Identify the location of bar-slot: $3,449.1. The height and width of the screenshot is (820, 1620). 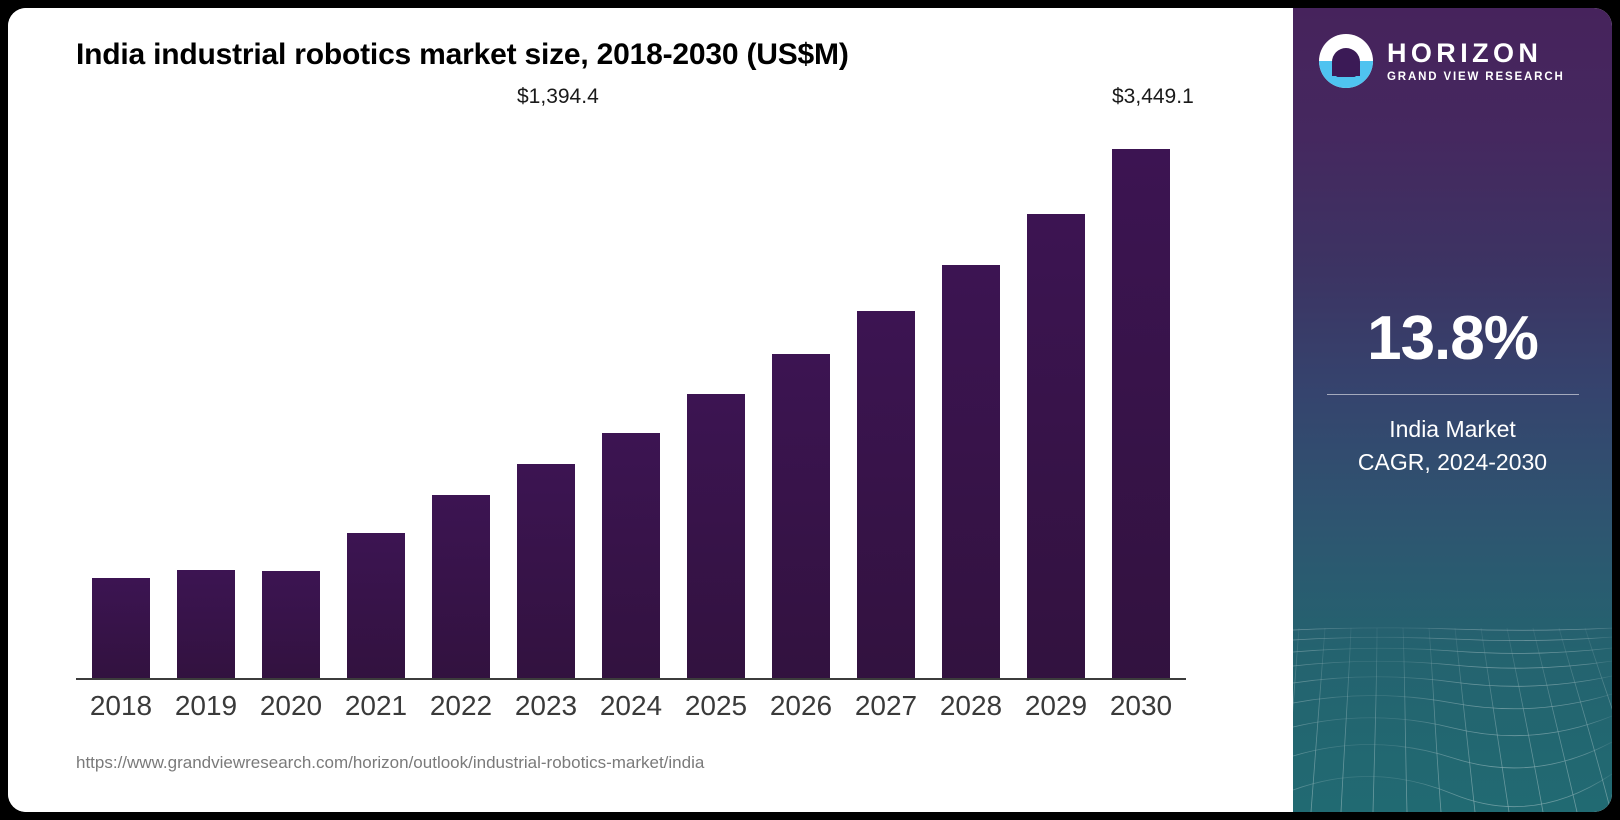
(1148, 381).